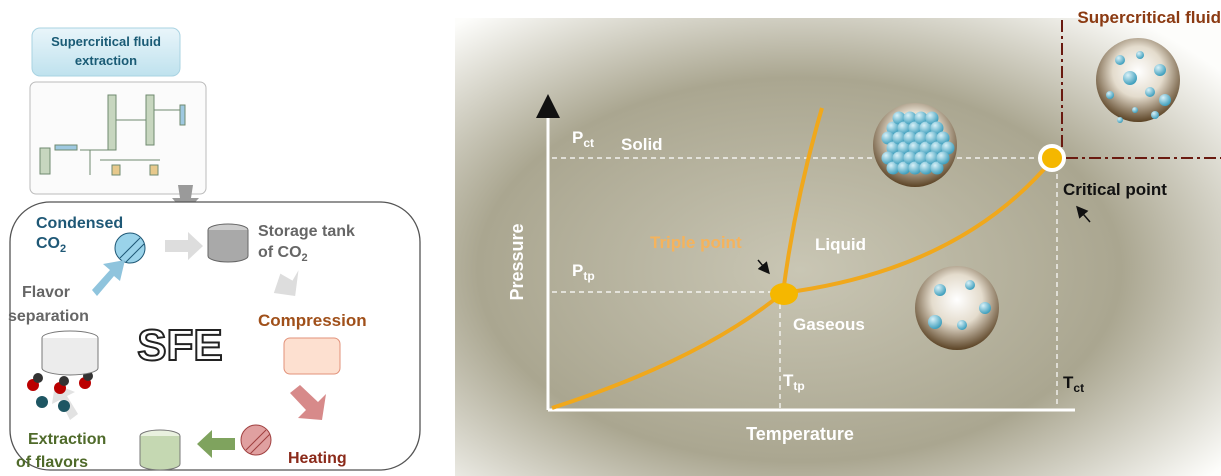  Describe the element at coordinates (67, 439) in the screenshot. I see `label: Extraction` at that location.